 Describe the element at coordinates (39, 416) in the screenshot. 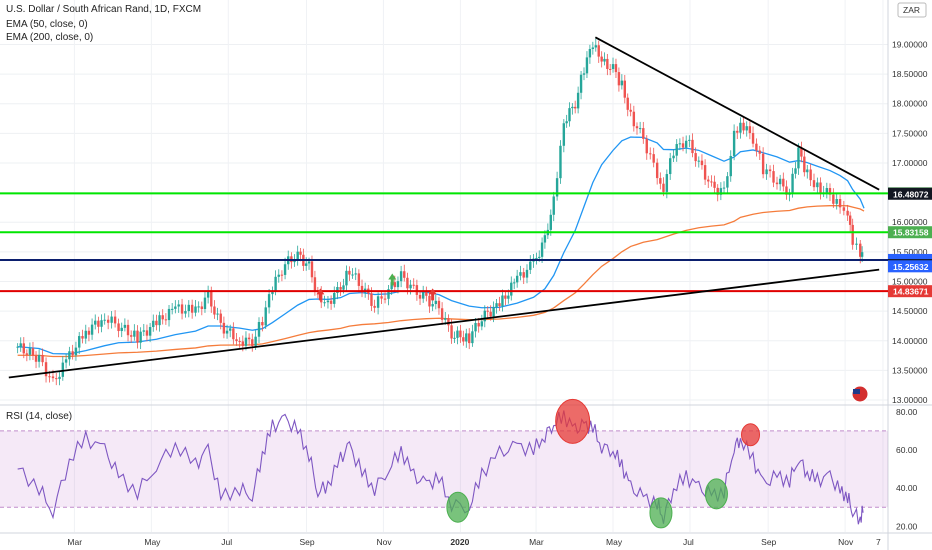

I see `rsi-legend: RSI (14, close)` at that location.